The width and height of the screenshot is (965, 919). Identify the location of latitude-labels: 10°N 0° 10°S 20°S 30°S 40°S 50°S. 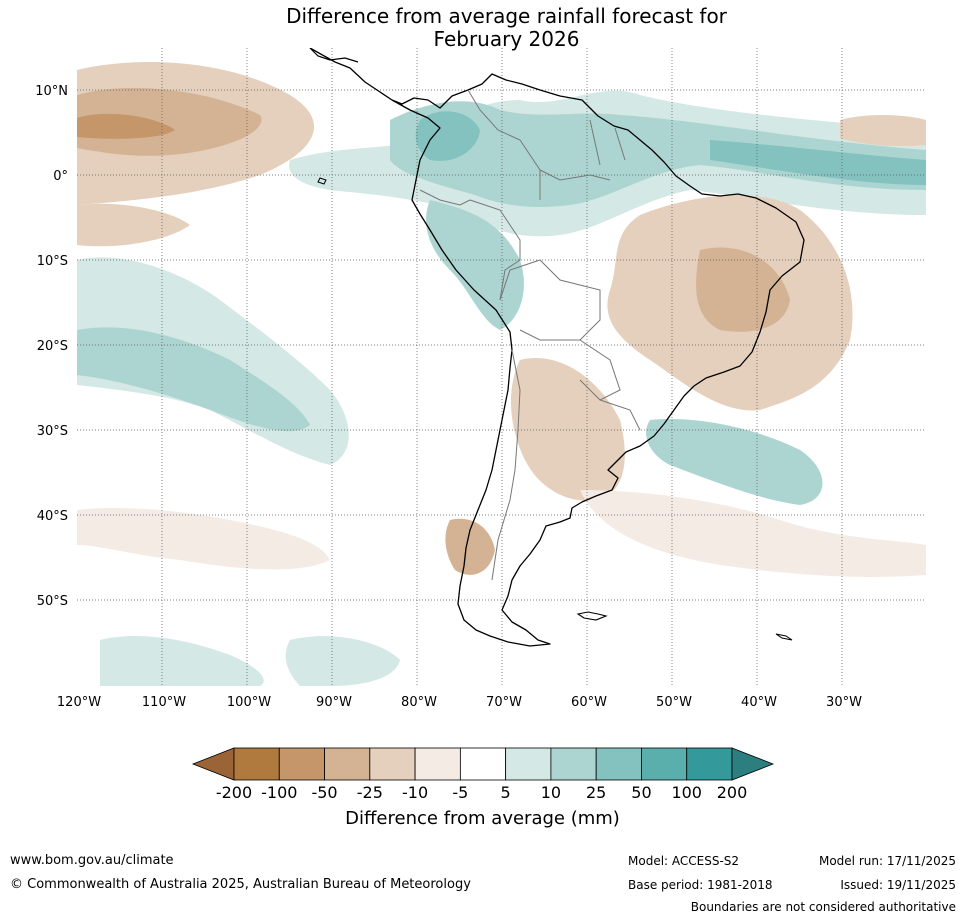
(51, 346).